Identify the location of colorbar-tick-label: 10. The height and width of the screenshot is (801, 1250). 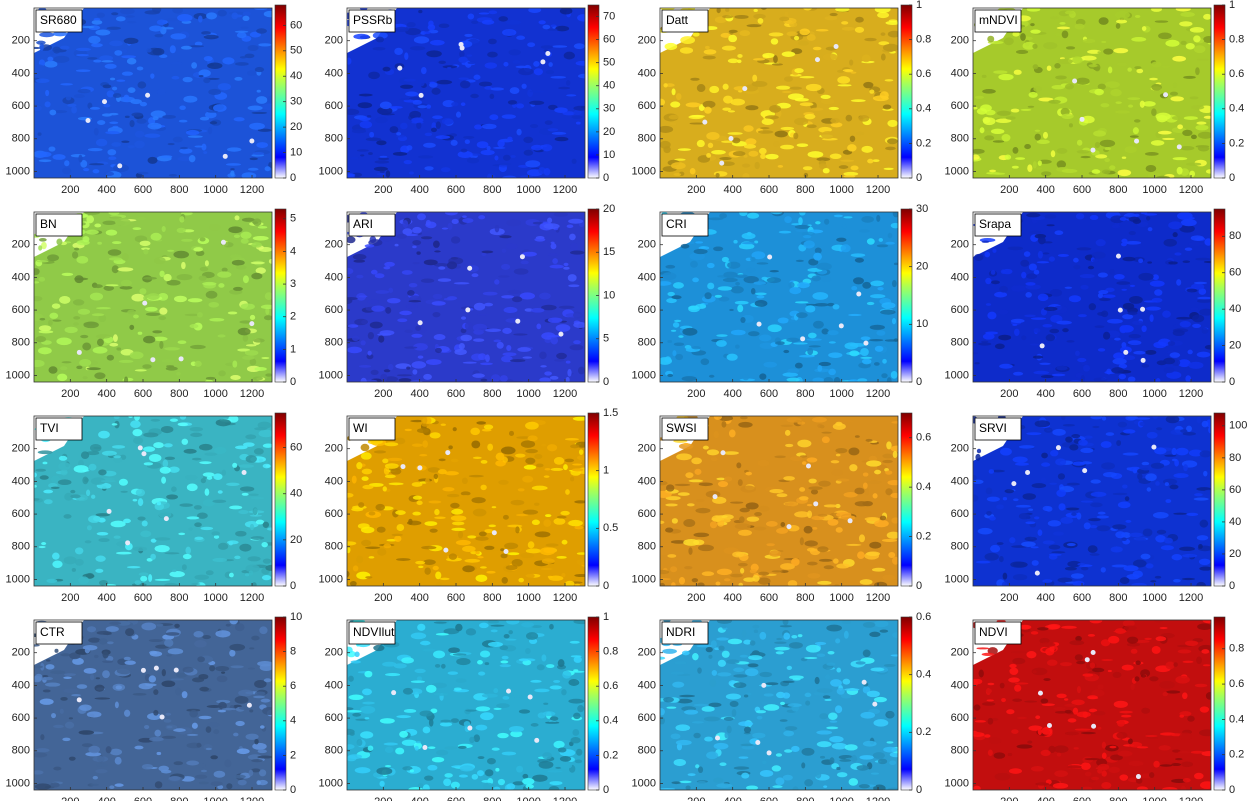
(296, 152).